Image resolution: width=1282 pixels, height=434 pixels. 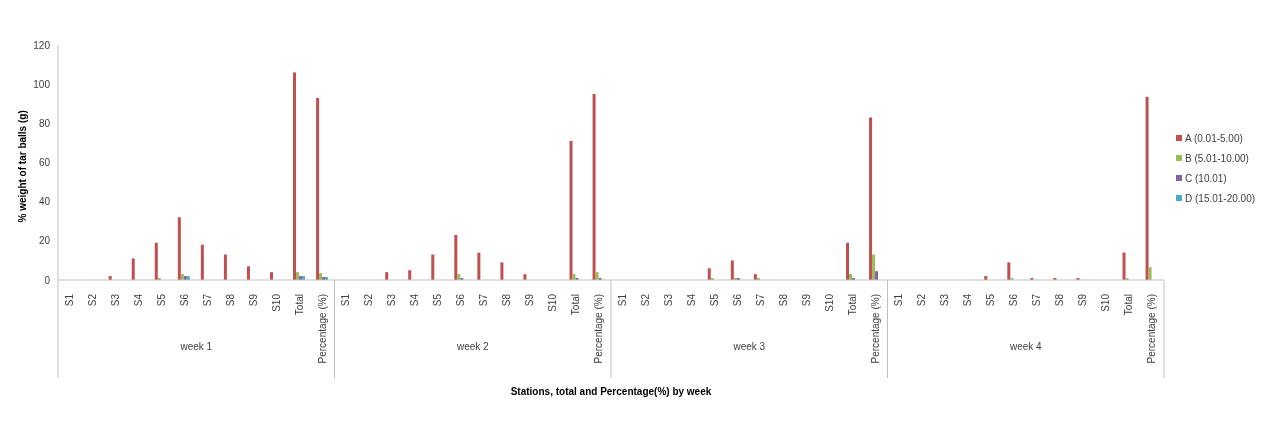 What do you see at coordinates (1220, 198) in the screenshot?
I see `legend-label: D (15.01-20.00)` at bounding box center [1220, 198].